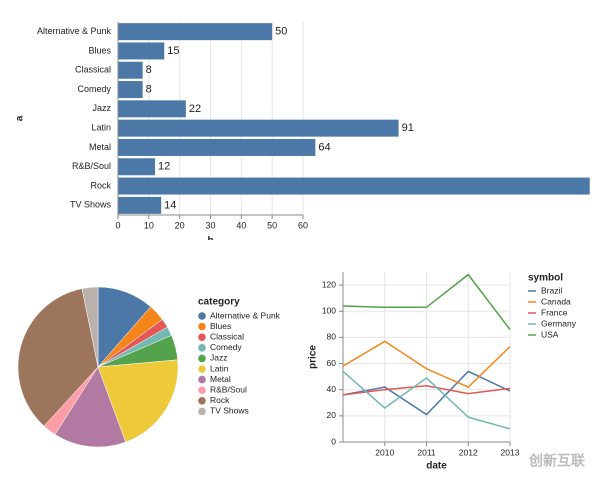 The width and height of the screenshot is (600, 480). What do you see at coordinates (426, 452) in the screenshot?
I see `x-tick-label: 2011` at bounding box center [426, 452].